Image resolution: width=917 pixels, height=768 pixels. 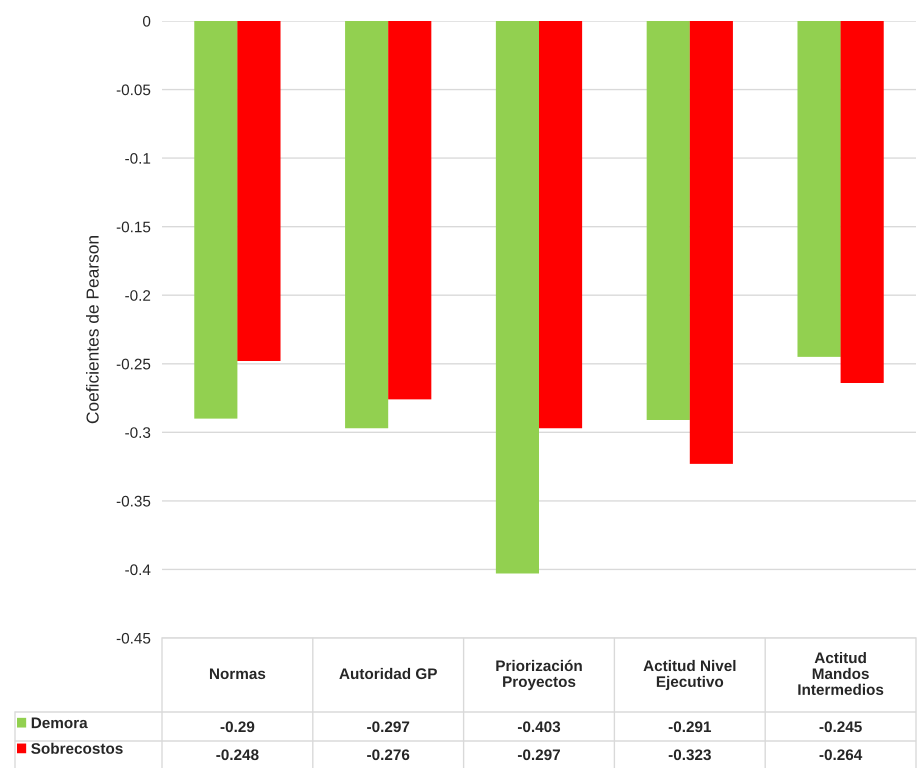 I want to click on y-tick-label: -0.15, so click(x=133, y=227).